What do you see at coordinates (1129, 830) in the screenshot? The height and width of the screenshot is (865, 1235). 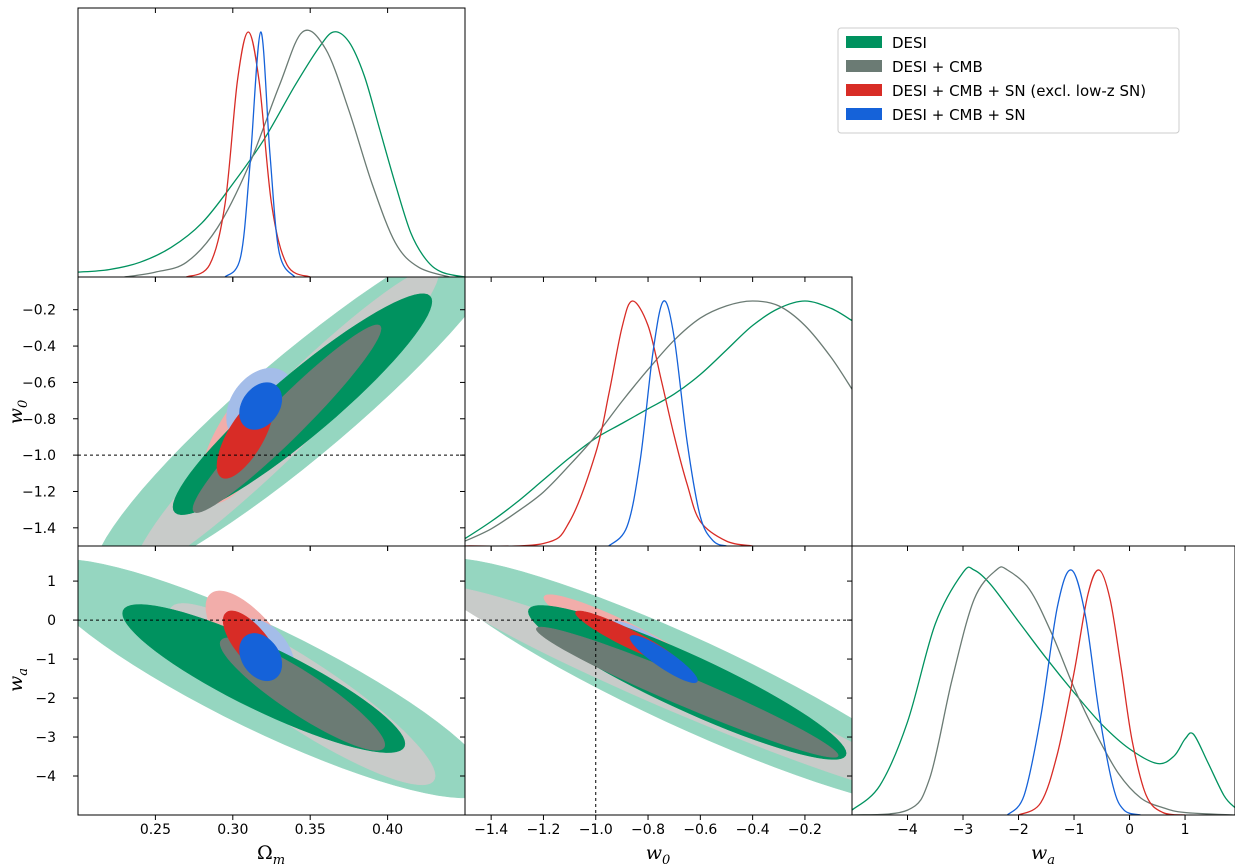 I see `x-tick-label: 0` at bounding box center [1129, 830].